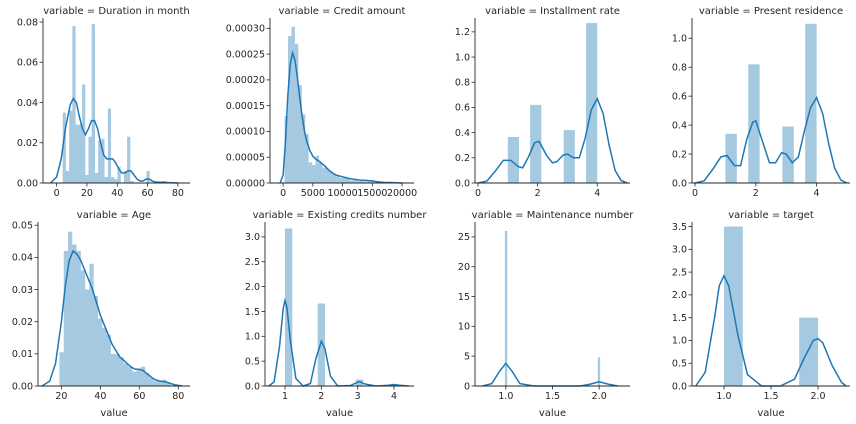  I want to click on y-tick-label: 0.00000, so click(245, 183).